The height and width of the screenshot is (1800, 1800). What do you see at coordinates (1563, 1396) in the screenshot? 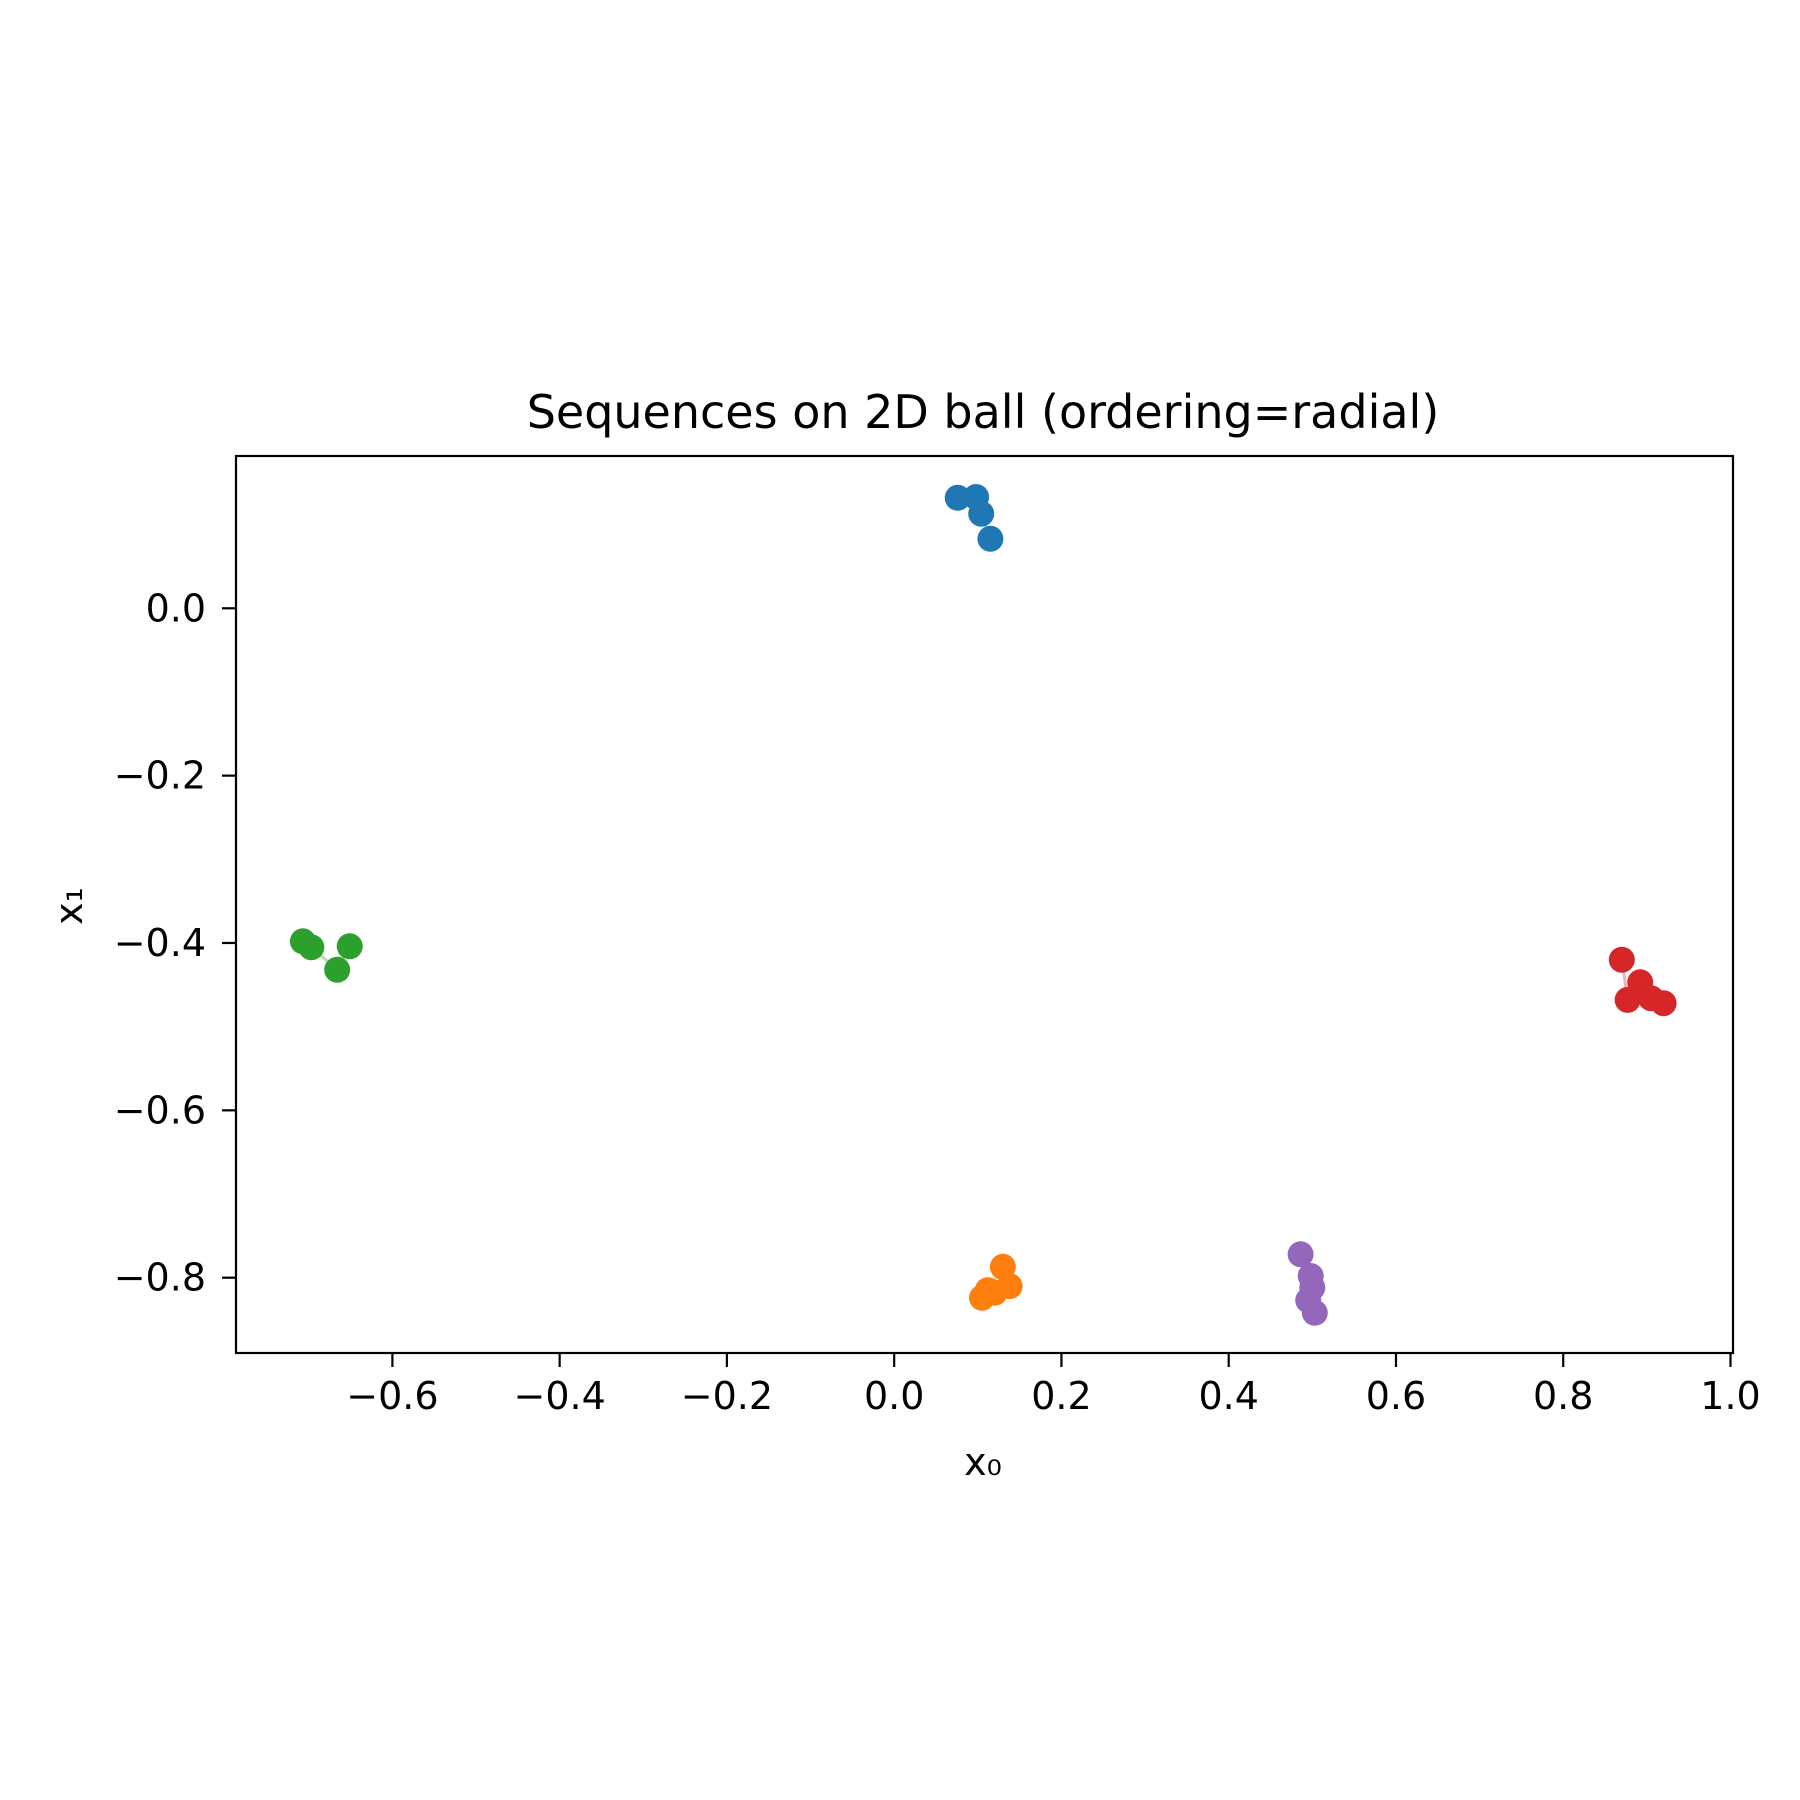
I see `x-tick-label-7: 0.8` at bounding box center [1563, 1396].